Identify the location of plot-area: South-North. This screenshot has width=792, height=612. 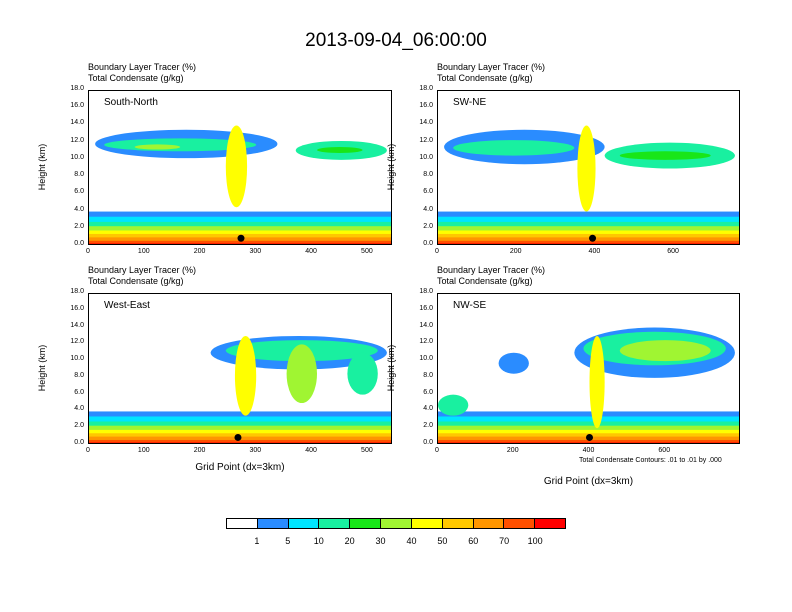
(240, 167).